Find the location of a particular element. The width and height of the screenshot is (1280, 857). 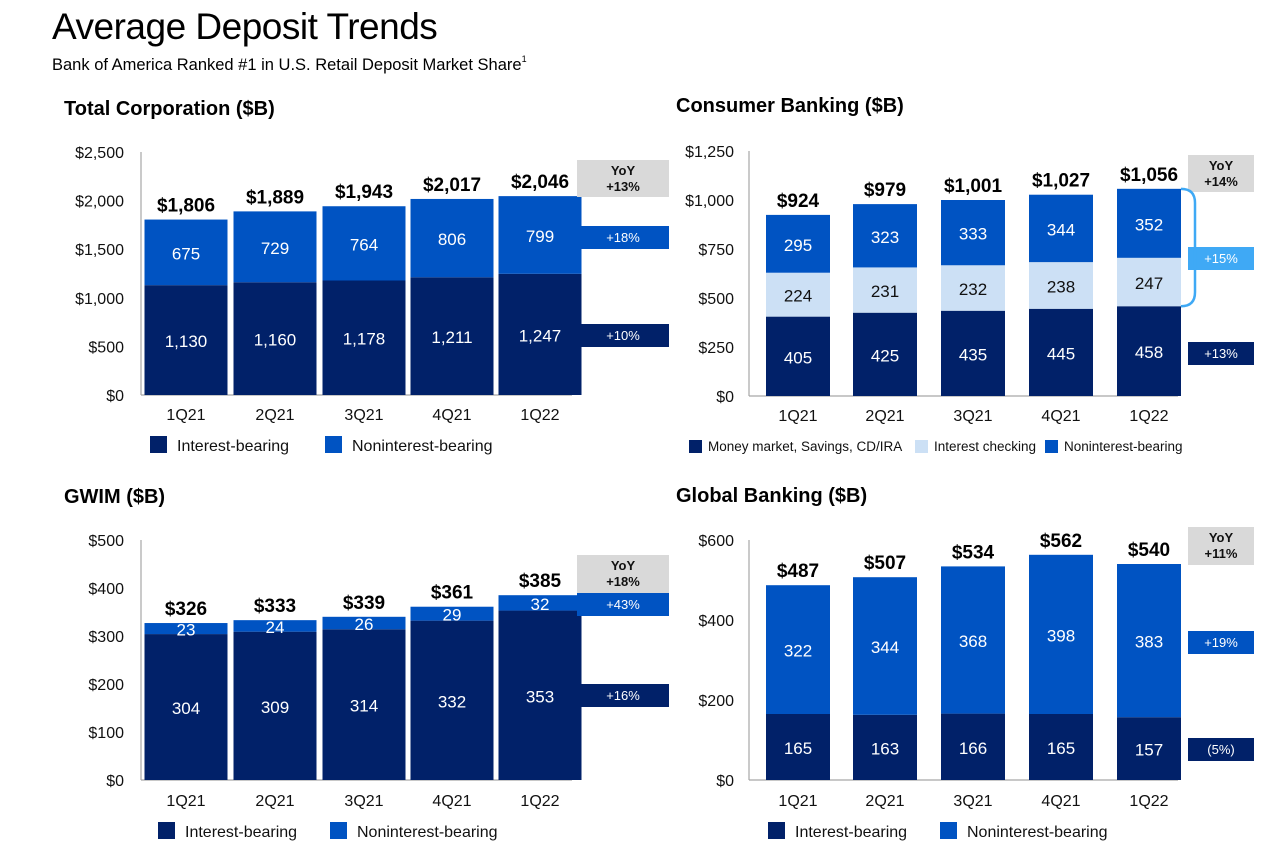

yoy-series-change-value: +18% is located at coordinates (623, 237).